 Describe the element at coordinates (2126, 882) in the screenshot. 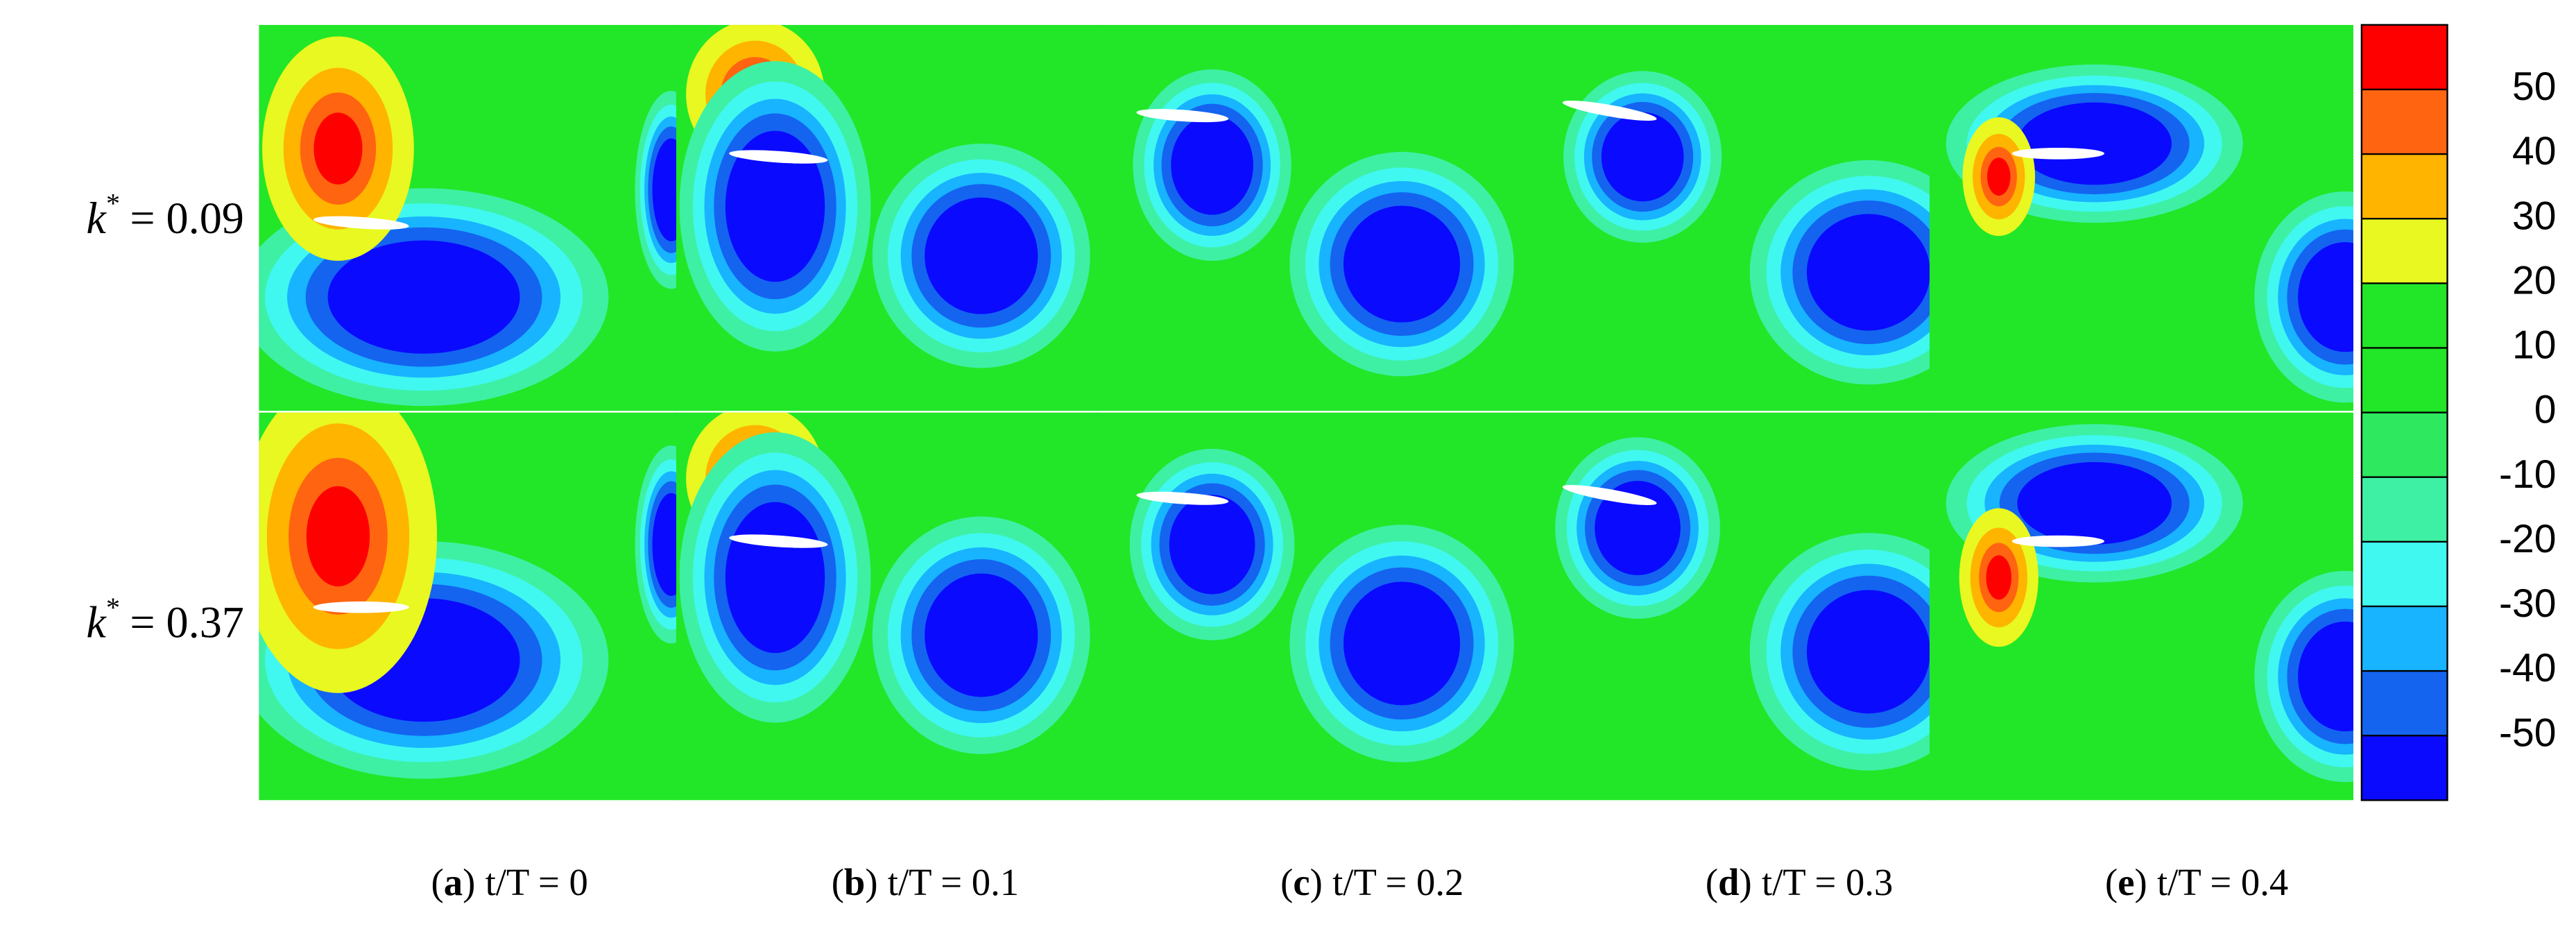

I see `caption-letter: e` at that location.